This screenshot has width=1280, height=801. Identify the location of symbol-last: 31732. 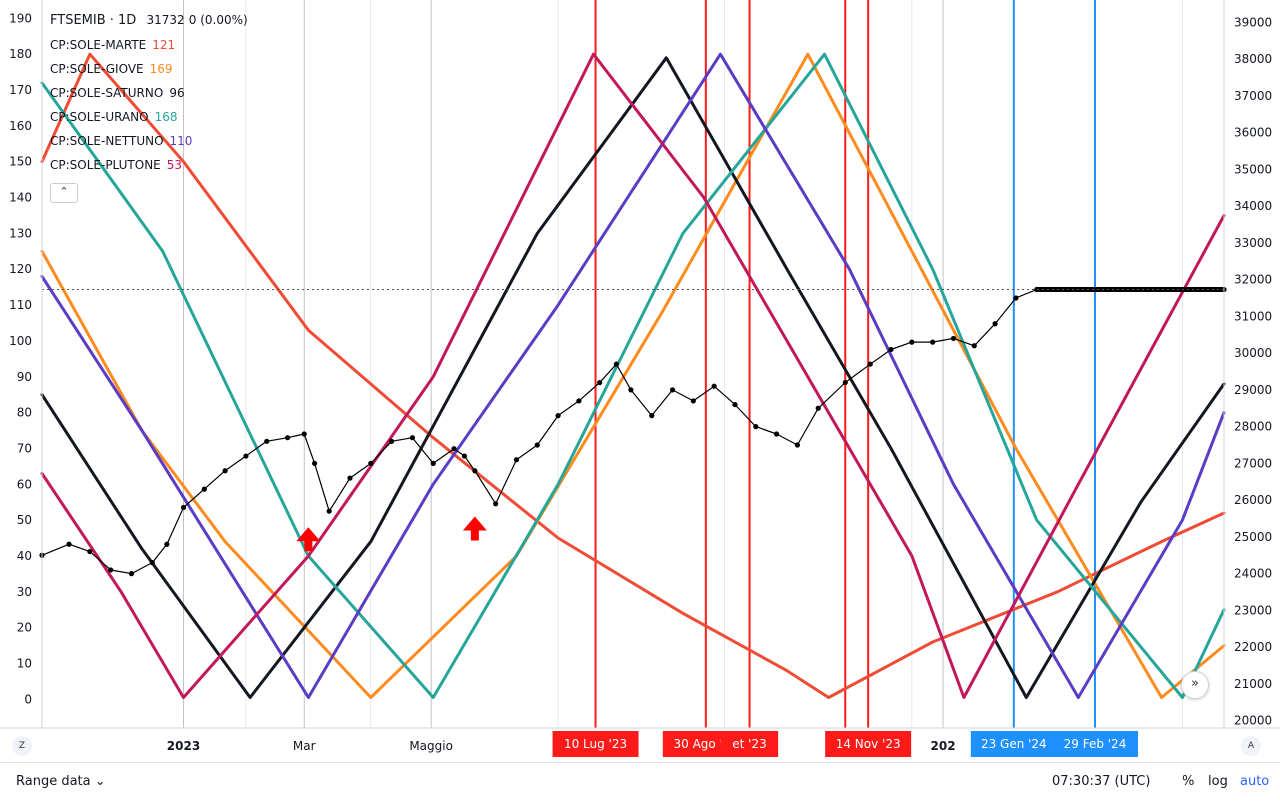
(165, 20).